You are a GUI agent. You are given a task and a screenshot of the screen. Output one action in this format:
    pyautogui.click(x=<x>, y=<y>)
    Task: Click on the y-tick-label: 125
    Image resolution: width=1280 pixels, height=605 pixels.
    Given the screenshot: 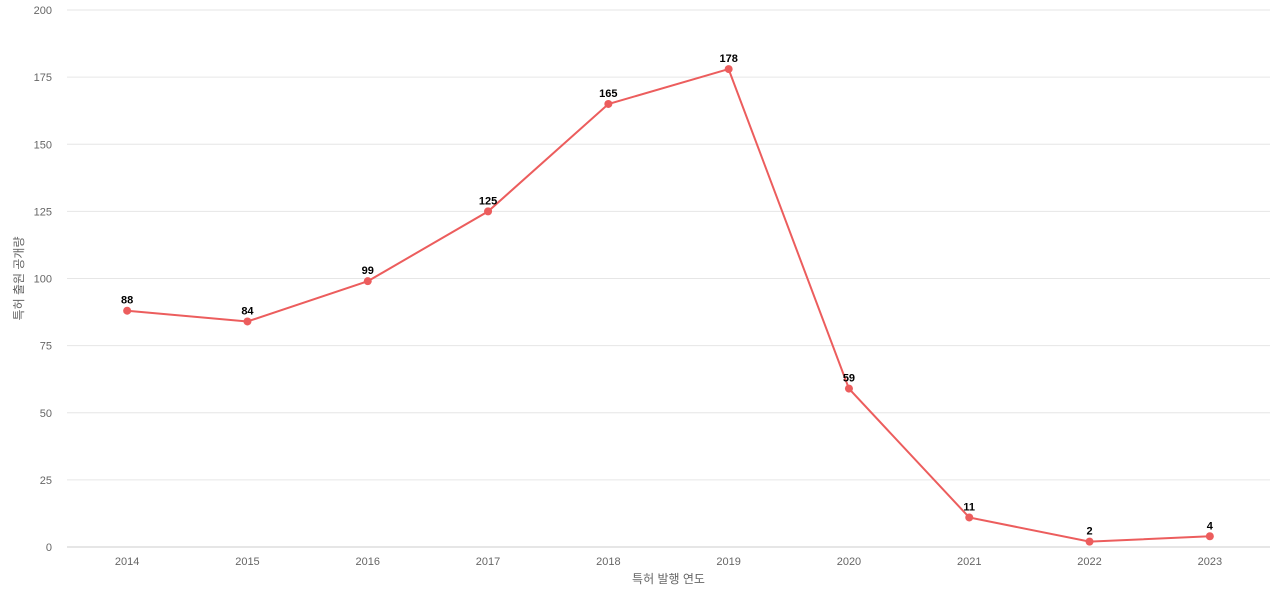 What is the action you would take?
    pyautogui.click(x=43, y=212)
    